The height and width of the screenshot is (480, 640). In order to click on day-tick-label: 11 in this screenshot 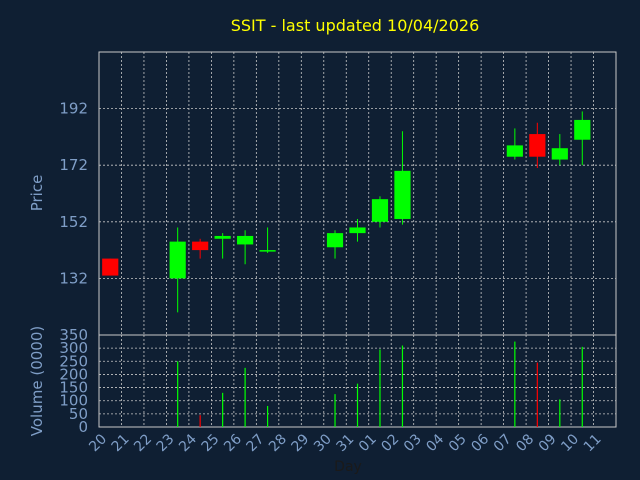, I will do `click(593, 443)`.